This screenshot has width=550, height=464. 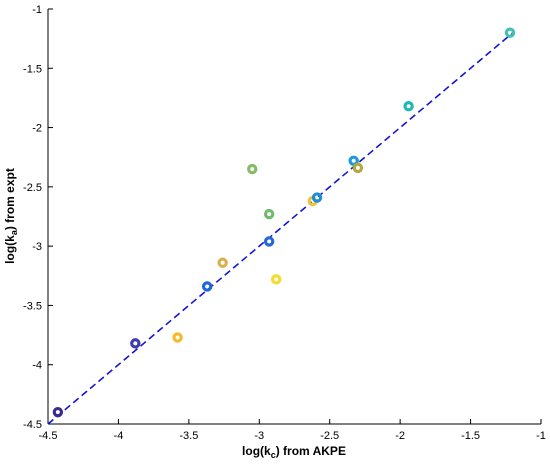 What do you see at coordinates (11, 216) in the screenshot?
I see `y-axis-label: log(ka) from expt` at bounding box center [11, 216].